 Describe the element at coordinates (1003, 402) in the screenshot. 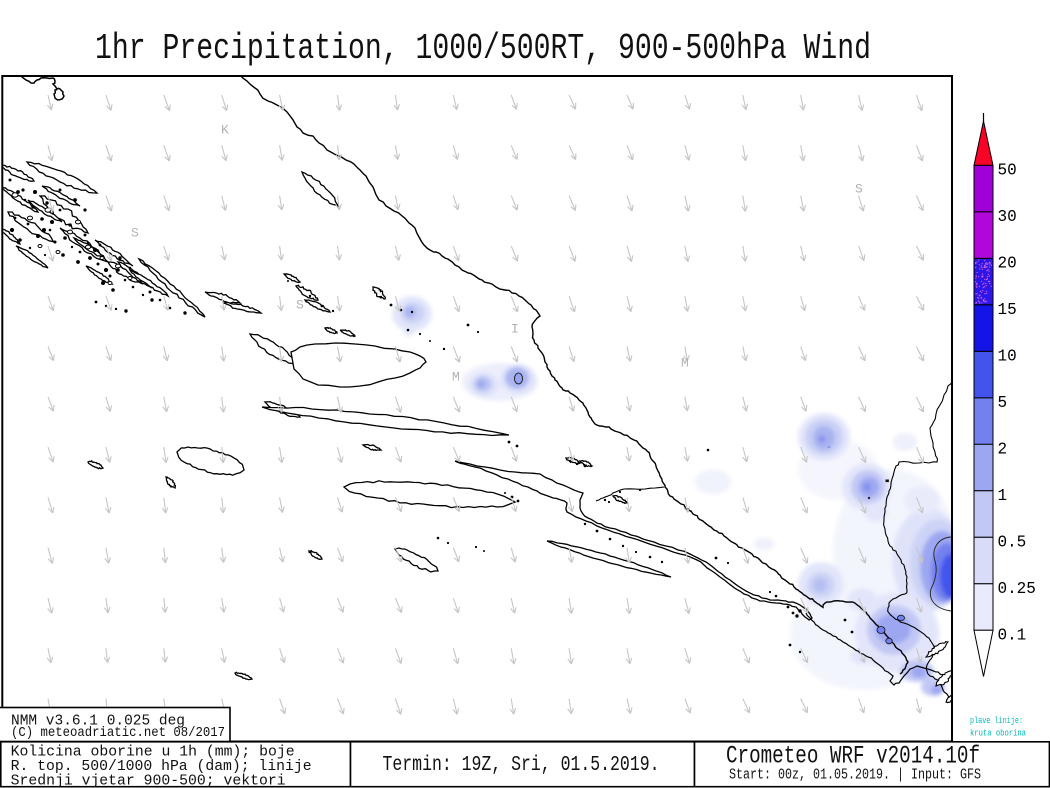

I see `svg-text: 5` at that location.